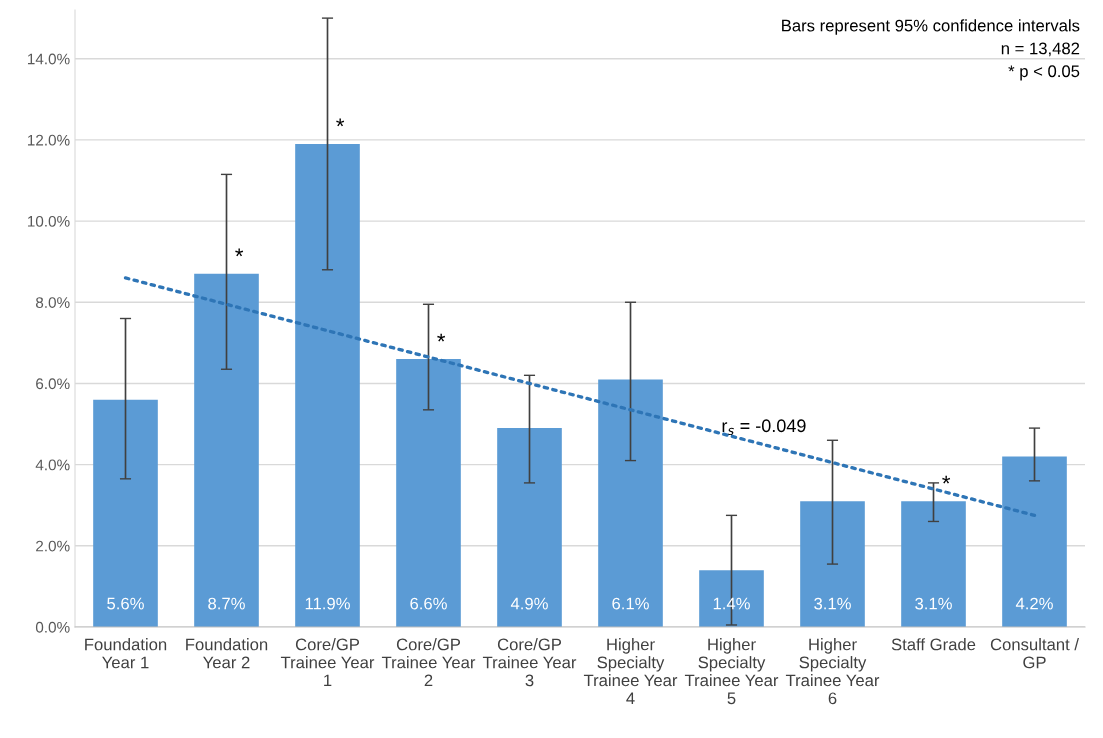 This screenshot has width=1103, height=738. I want to click on x-tick-label: Higher Specialty Trainee Year 6, so click(832, 671).